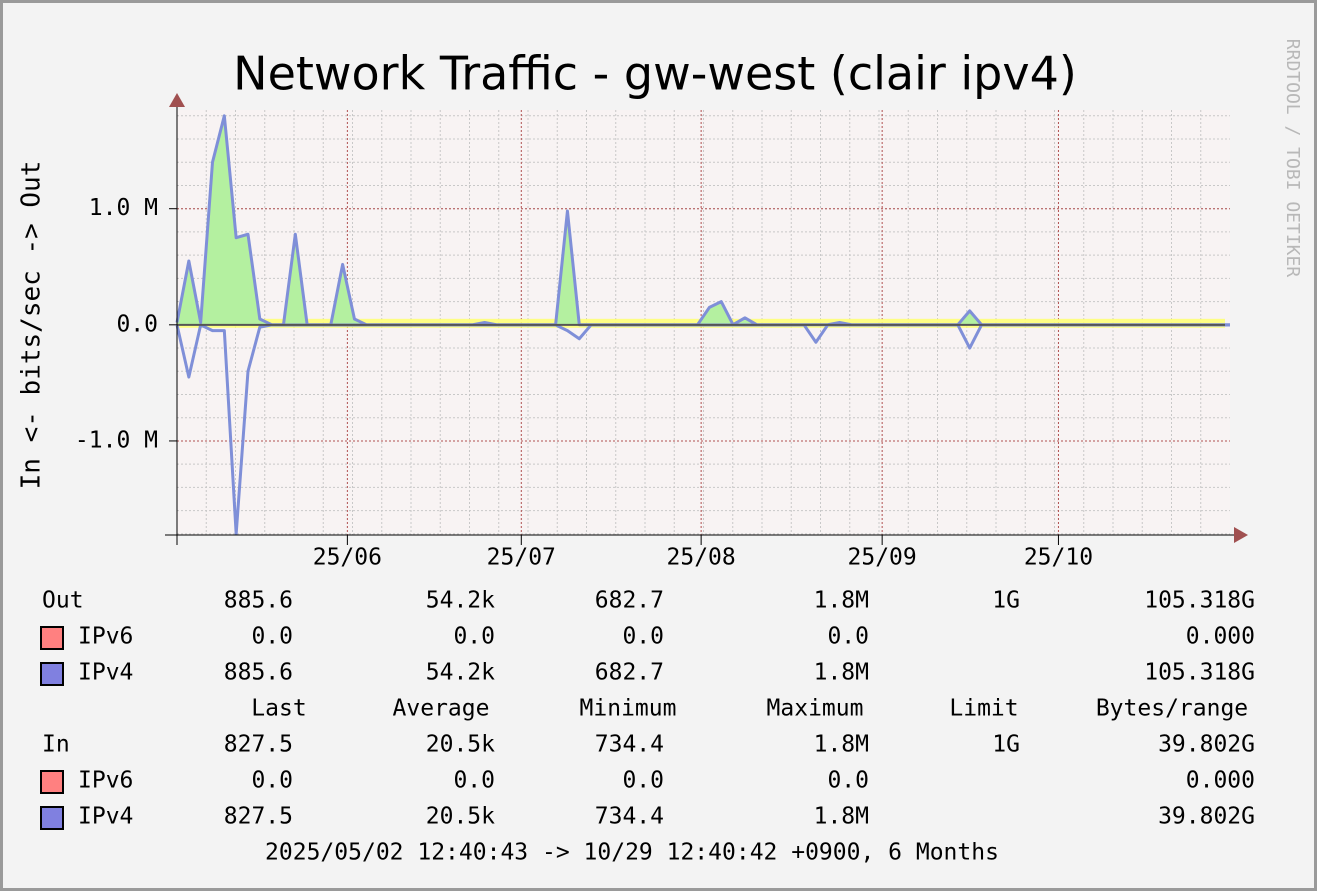  What do you see at coordinates (882, 558) in the screenshot?
I see `x-tick-label: 25/09` at bounding box center [882, 558].